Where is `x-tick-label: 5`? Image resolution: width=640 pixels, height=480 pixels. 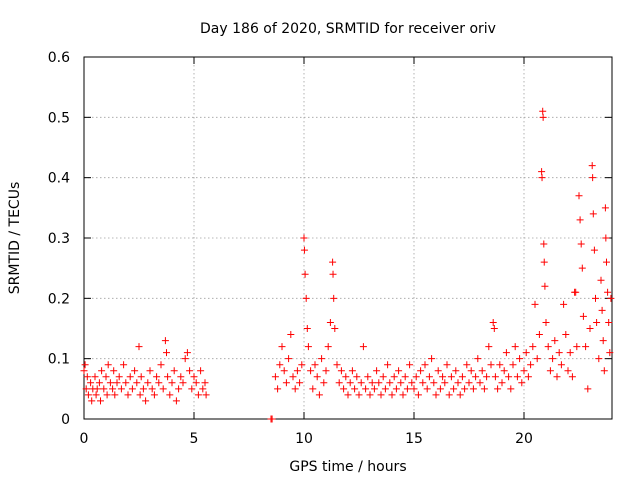 x-tick-label: 5 is located at coordinates (194, 439).